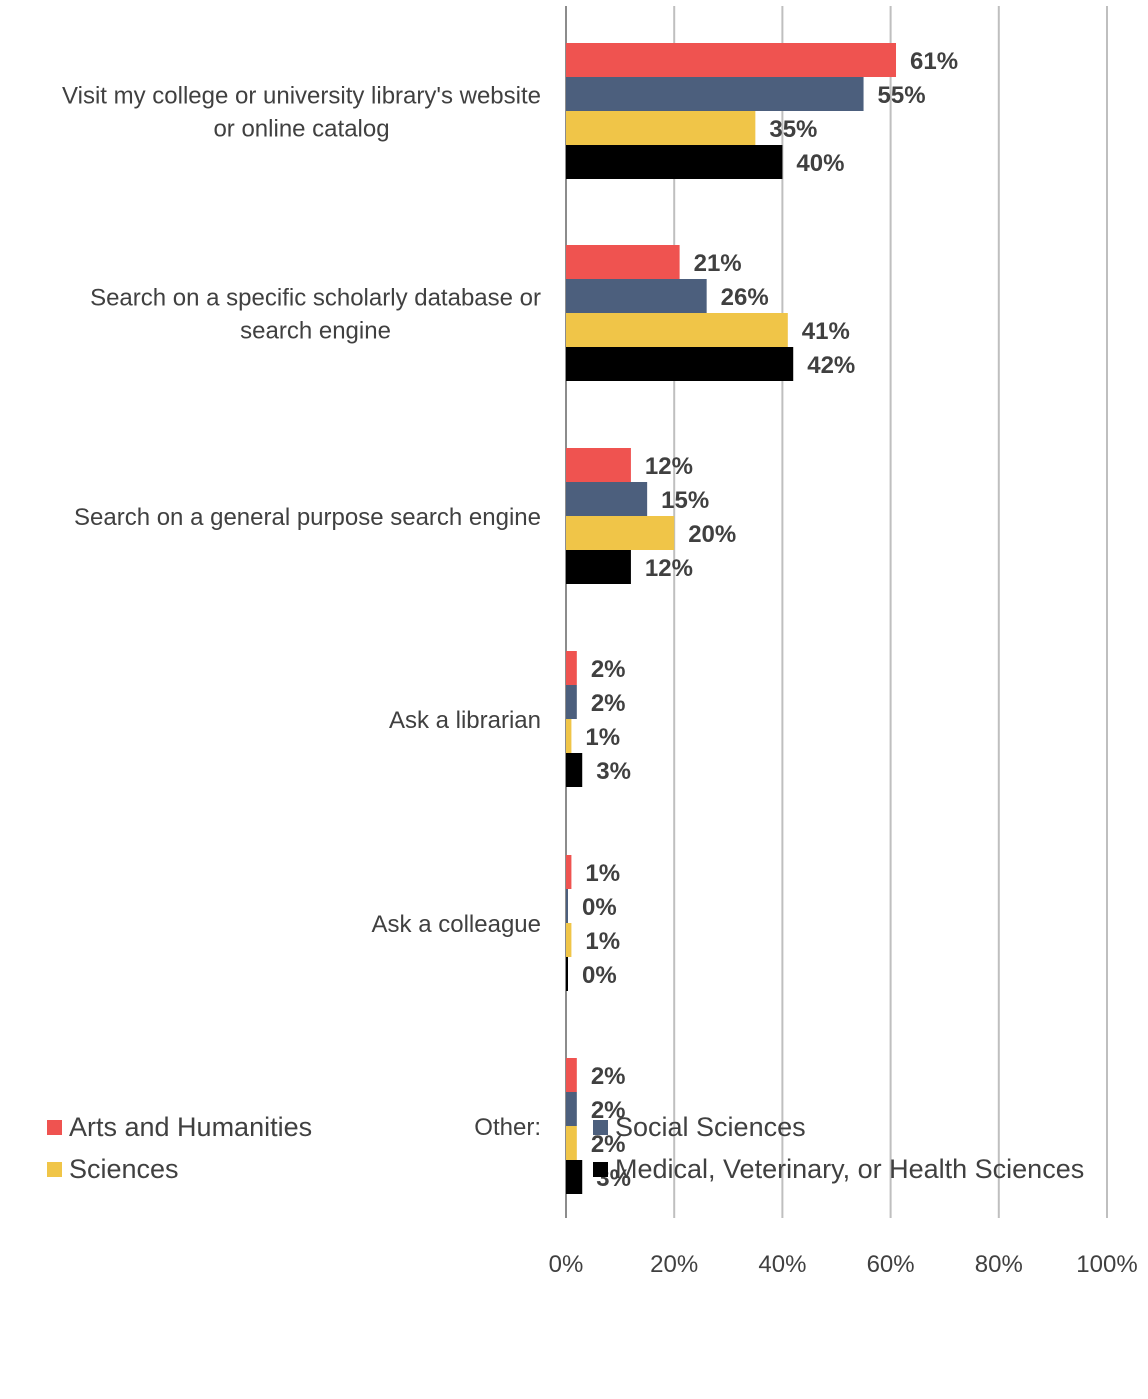 This screenshot has width=1148, height=1399. I want to click on x-tick-label: 60%, so click(891, 1264).